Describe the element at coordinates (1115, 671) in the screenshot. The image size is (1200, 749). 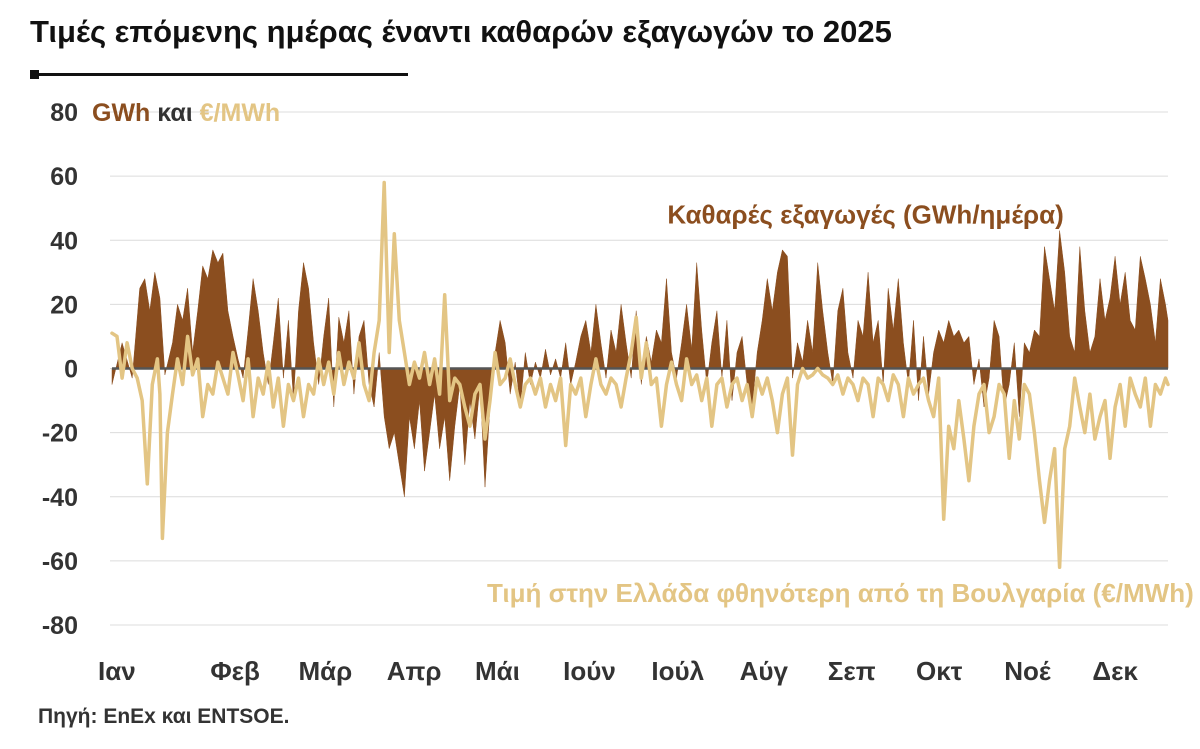
I see `x-tick-label: Δεκ` at that location.